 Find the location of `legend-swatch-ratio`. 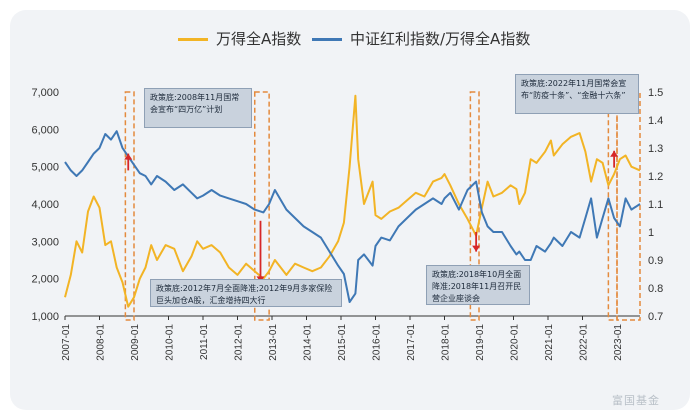

legend-swatch-ratio is located at coordinates (327, 39).